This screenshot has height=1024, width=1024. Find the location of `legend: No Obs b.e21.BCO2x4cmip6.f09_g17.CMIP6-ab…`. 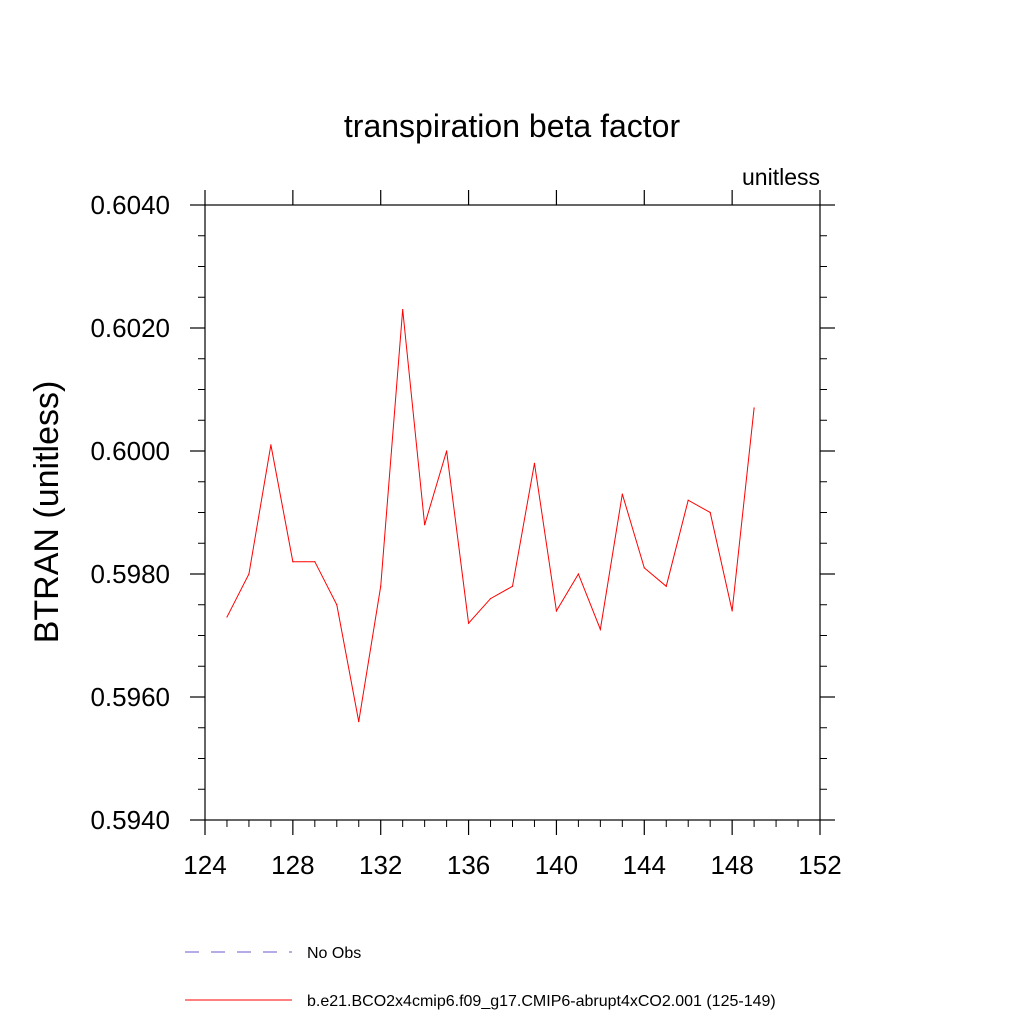

legend: No Obs b.e21.BCO2x4cmip6.f09_g17.CMIP6-ab… is located at coordinates (480, 977).